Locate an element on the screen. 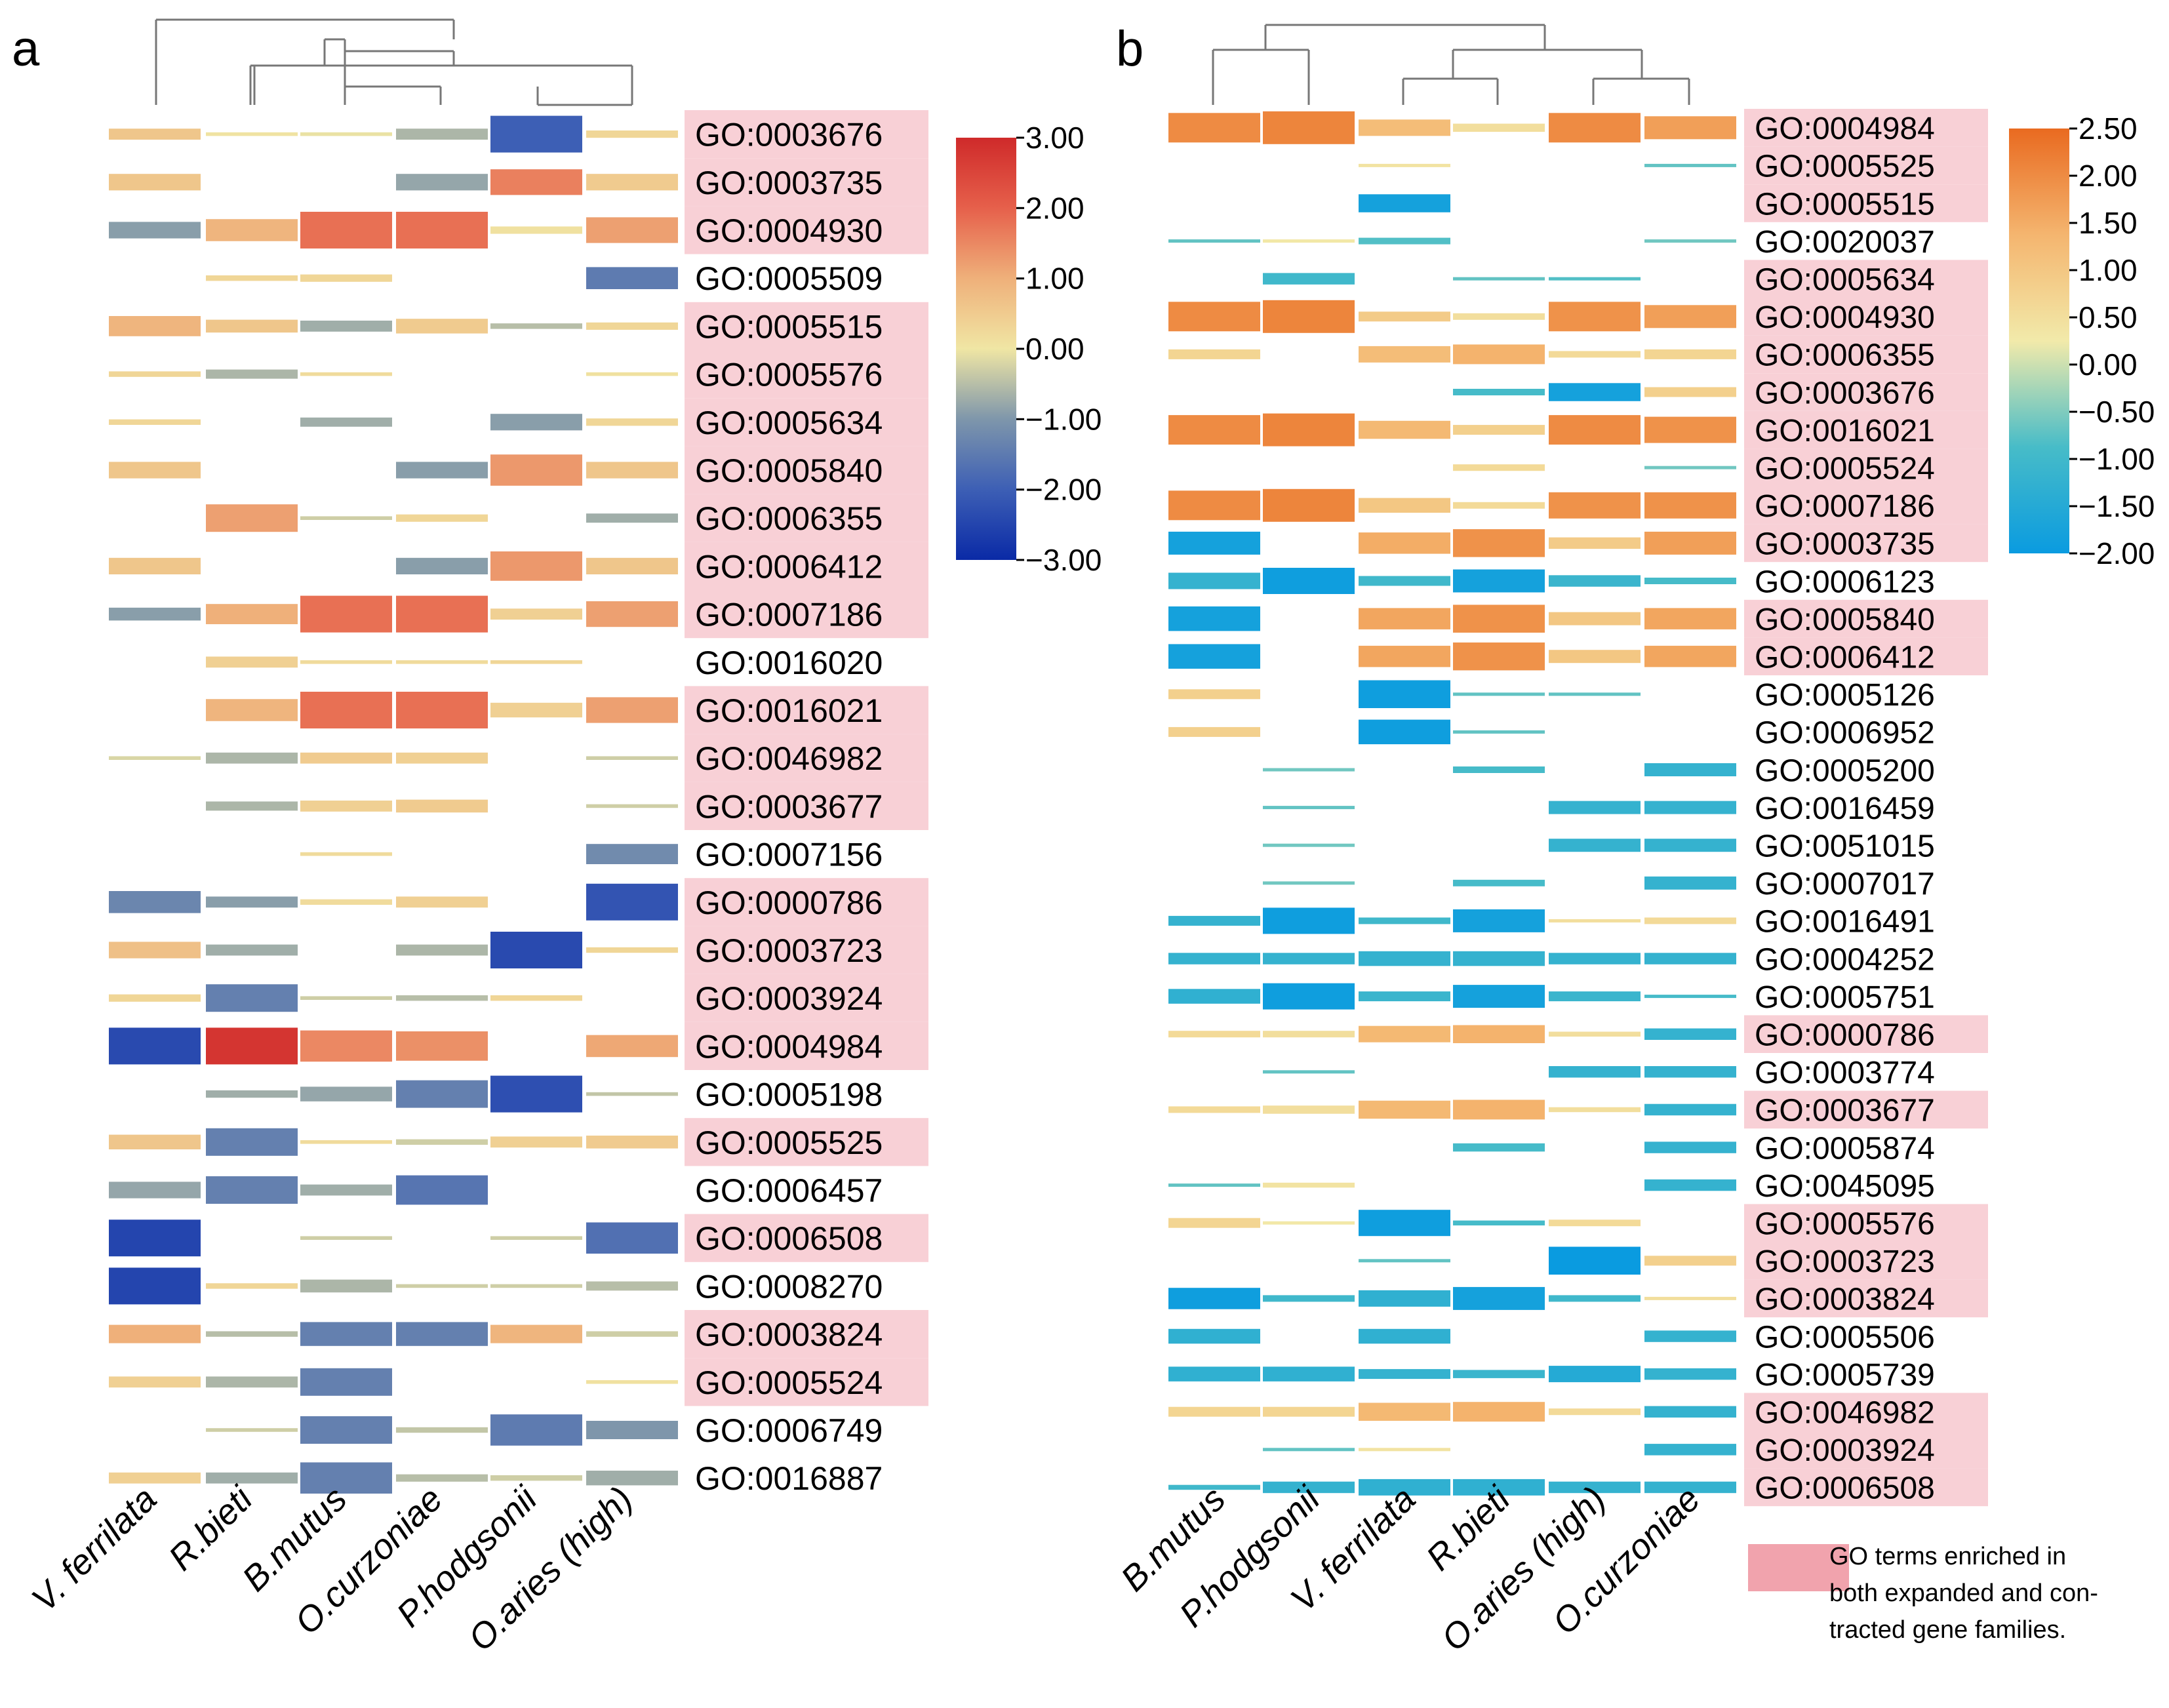 The width and height of the screenshot is (2169, 1708). row-label: GO:0005840 is located at coordinates (789, 470).